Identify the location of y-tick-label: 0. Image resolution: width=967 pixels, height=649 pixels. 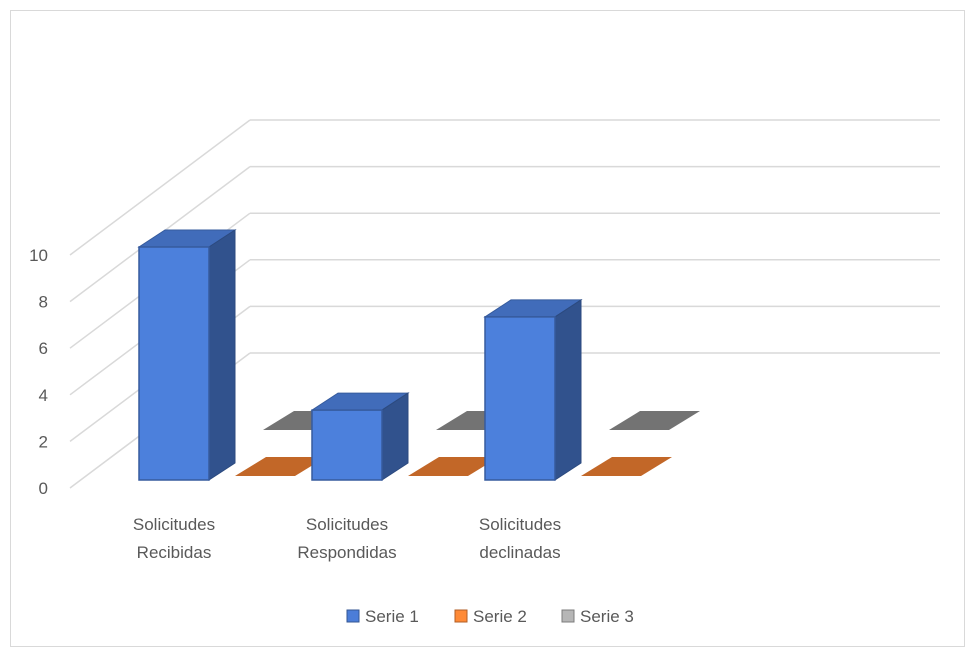
(43, 488).